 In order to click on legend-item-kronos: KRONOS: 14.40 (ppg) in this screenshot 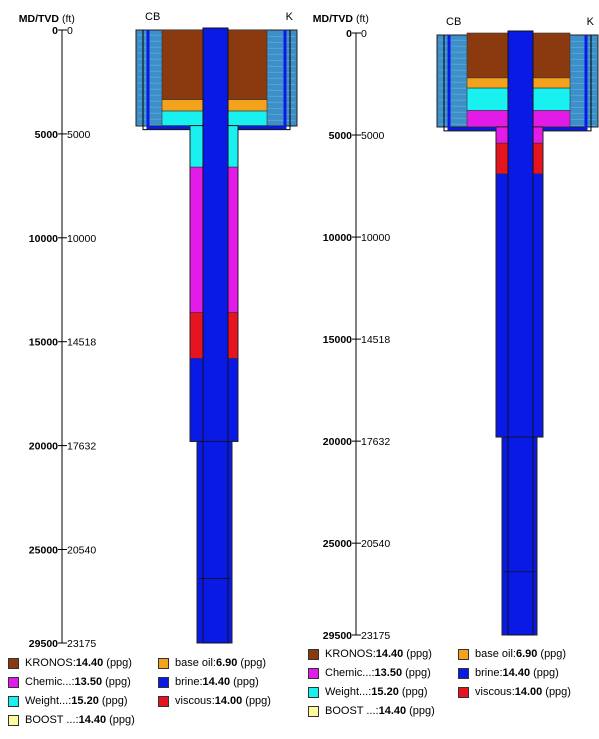, I will do `click(70, 663)`.